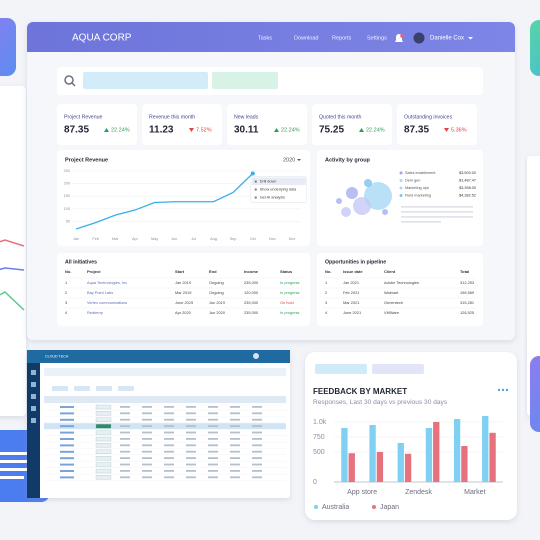 Image resolution: width=540 pixels, height=540 pixels. Describe the element at coordinates (418, 196) in the screenshot. I see `legend-name: Field marketing` at that location.